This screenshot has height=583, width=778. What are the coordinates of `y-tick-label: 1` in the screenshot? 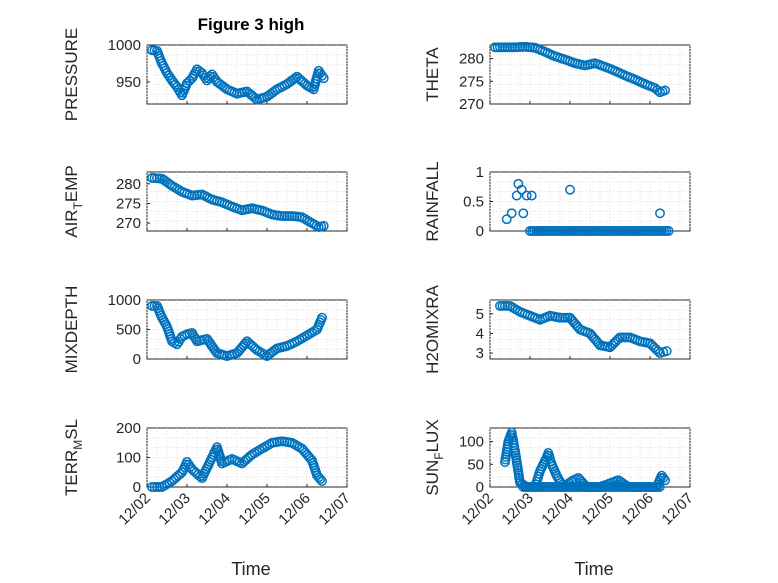 It's located at (480, 172).